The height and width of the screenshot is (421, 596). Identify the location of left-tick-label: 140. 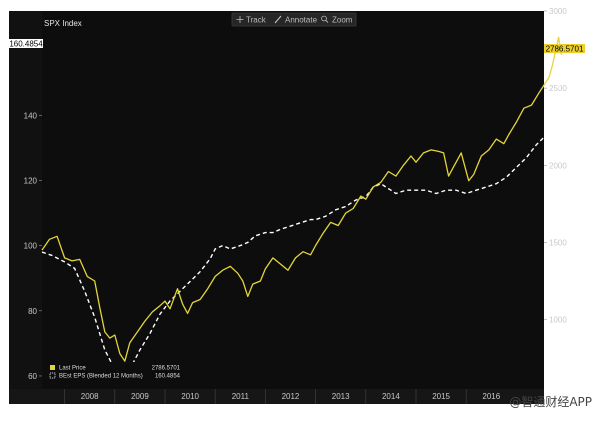
(31, 115).